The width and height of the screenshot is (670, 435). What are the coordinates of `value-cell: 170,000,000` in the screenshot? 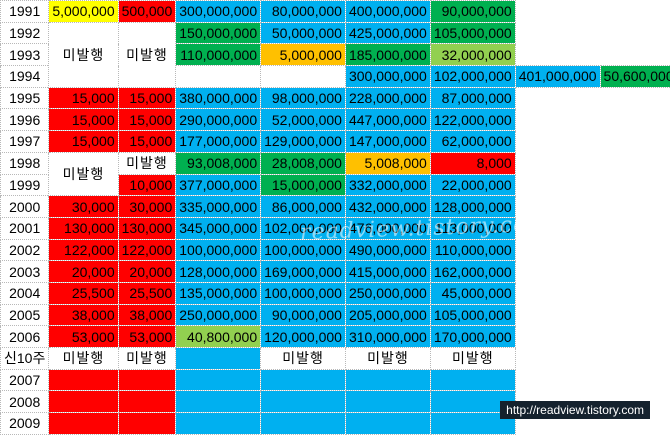 It's located at (472, 336).